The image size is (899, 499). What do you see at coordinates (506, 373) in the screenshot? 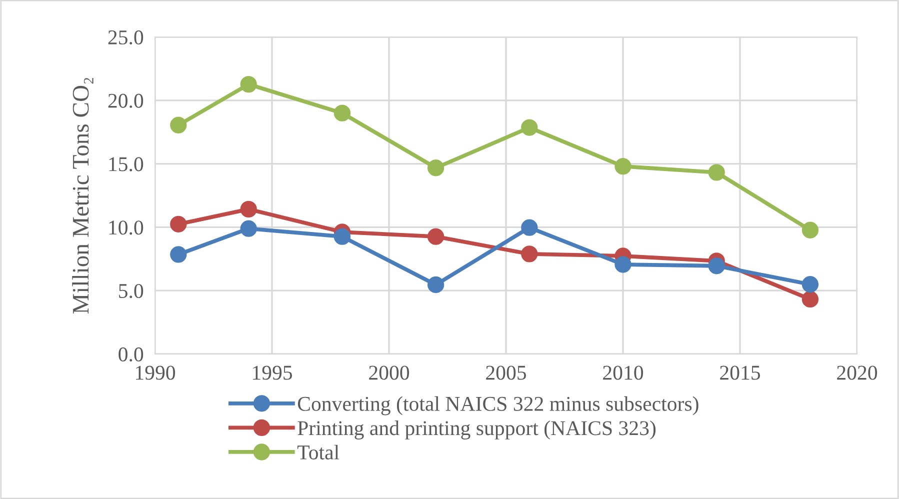
I see `x-tick-label: 2005` at bounding box center [506, 373].